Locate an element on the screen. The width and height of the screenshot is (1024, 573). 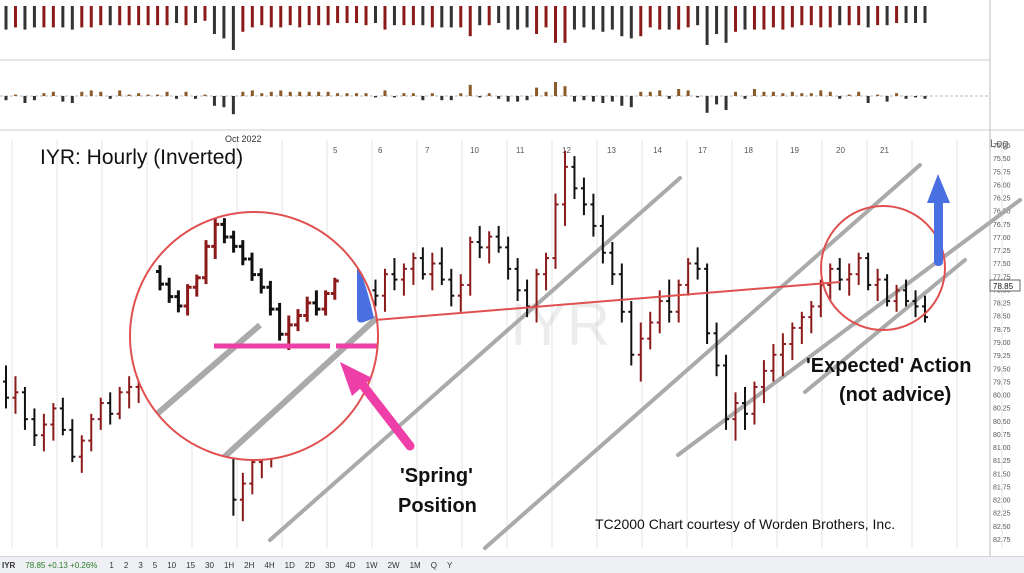
y-tick-label: 82.75 is located at coordinates (1002, 540).